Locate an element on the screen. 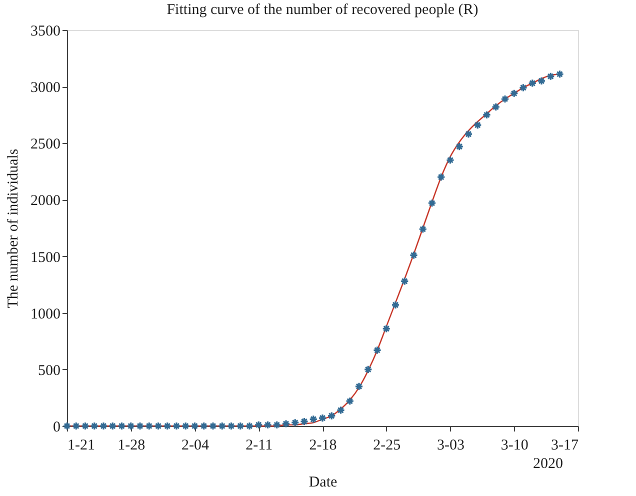  x-tick-label: 2-04 is located at coordinates (196, 446).